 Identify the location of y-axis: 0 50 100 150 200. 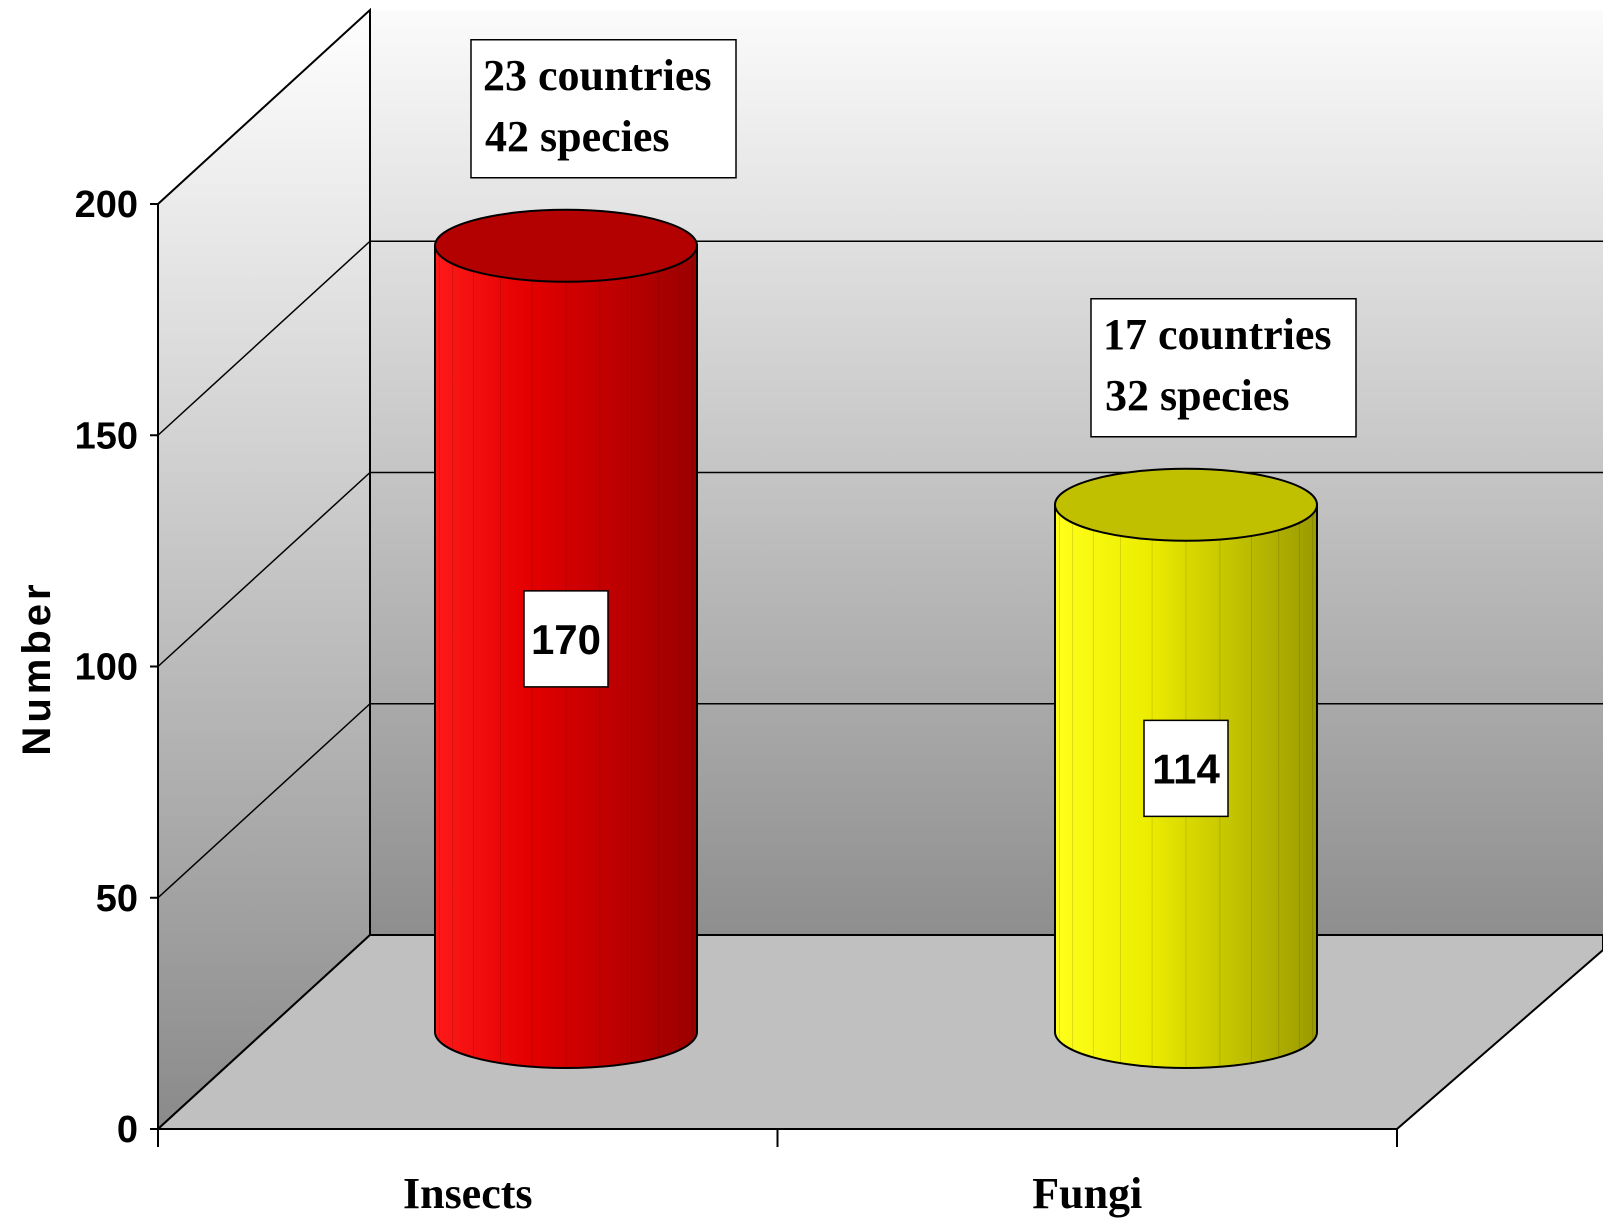
(117, 667).